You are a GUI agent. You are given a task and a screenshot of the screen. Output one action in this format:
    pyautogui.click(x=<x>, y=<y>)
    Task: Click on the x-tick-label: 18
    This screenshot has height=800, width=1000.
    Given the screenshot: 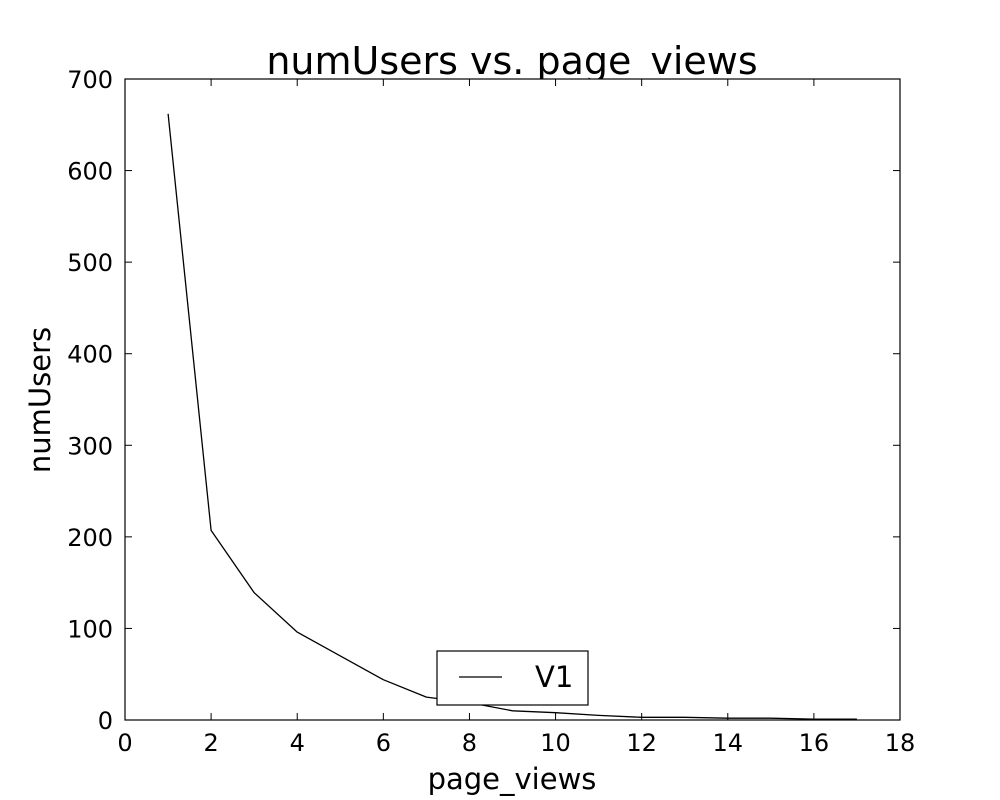 What is the action you would take?
    pyautogui.click(x=900, y=743)
    